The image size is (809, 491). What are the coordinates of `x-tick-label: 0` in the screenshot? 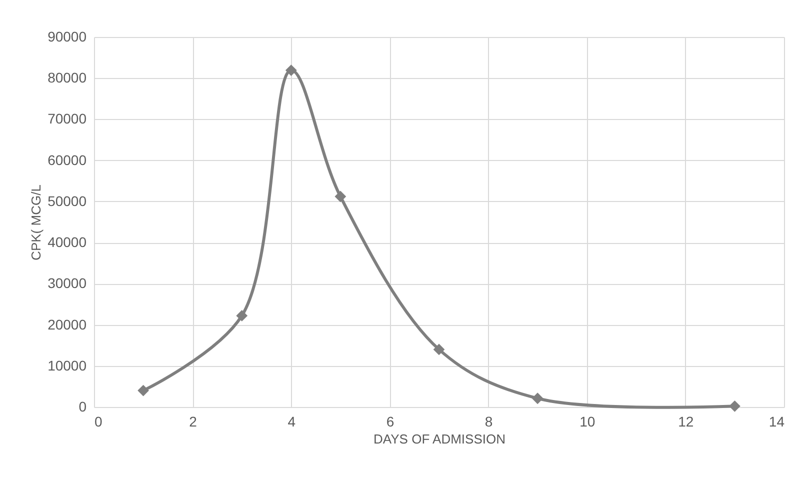 It's located at (98, 422).